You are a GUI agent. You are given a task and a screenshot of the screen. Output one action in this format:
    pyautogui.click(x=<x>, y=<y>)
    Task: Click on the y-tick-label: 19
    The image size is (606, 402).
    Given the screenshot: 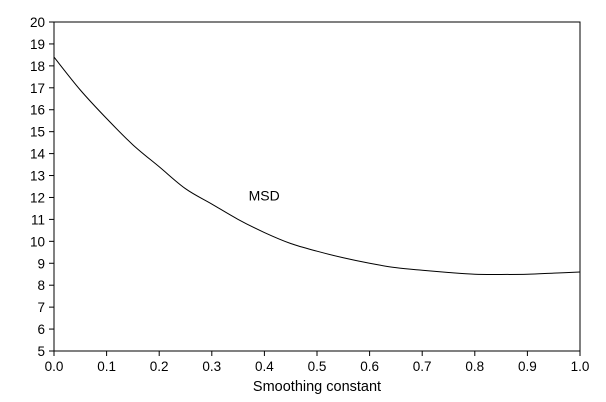 What is the action you would take?
    pyautogui.click(x=37, y=44)
    